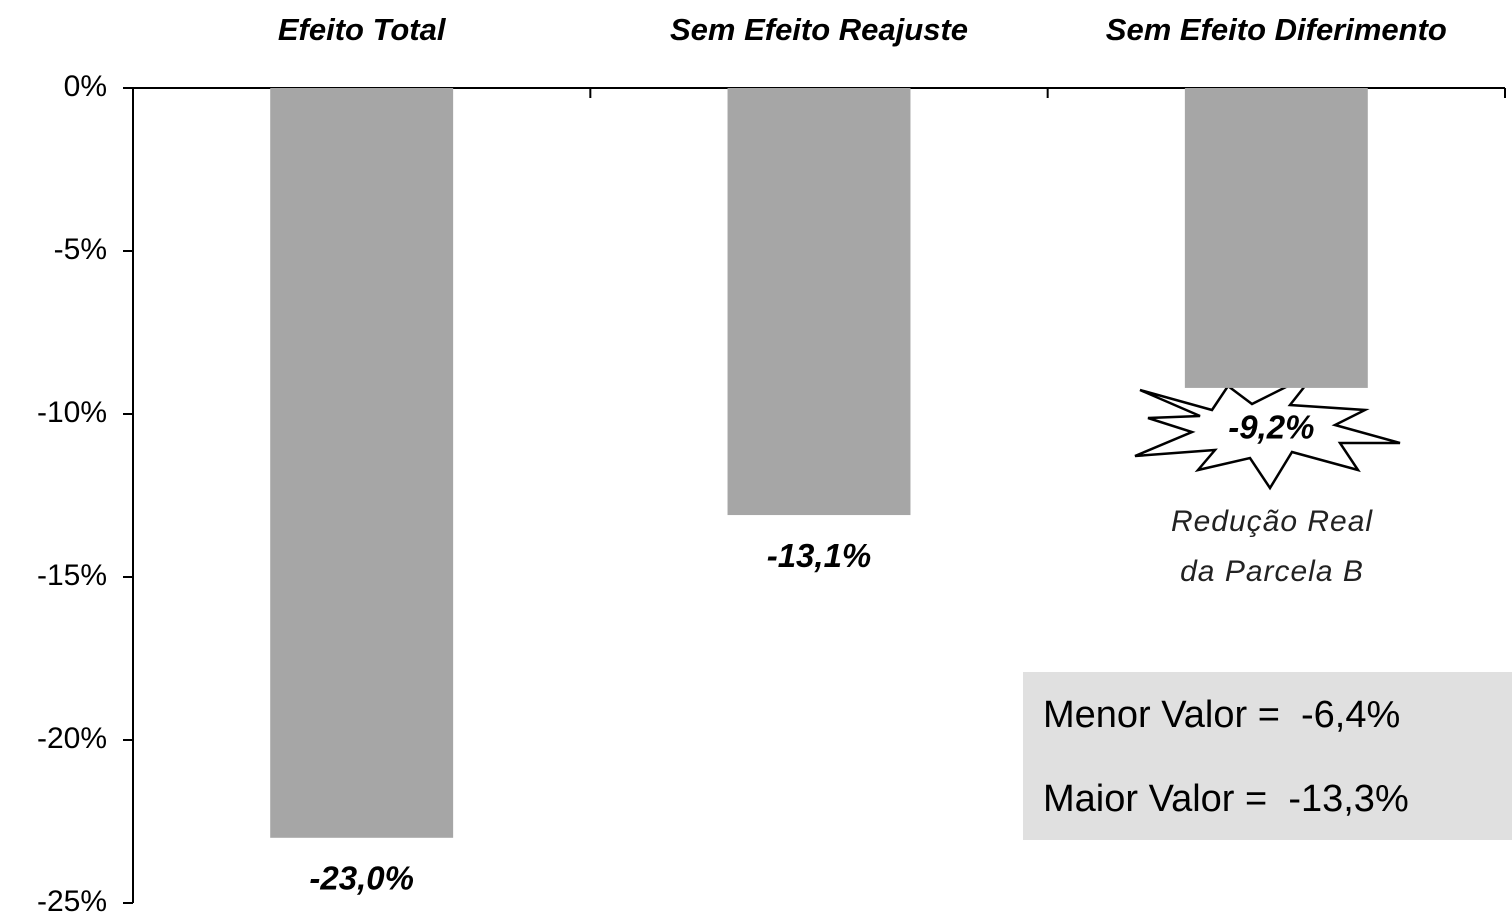 The height and width of the screenshot is (924, 1512). What do you see at coordinates (819, 29) in the screenshot?
I see `category-label: Sem Efeito Reajuste` at bounding box center [819, 29].